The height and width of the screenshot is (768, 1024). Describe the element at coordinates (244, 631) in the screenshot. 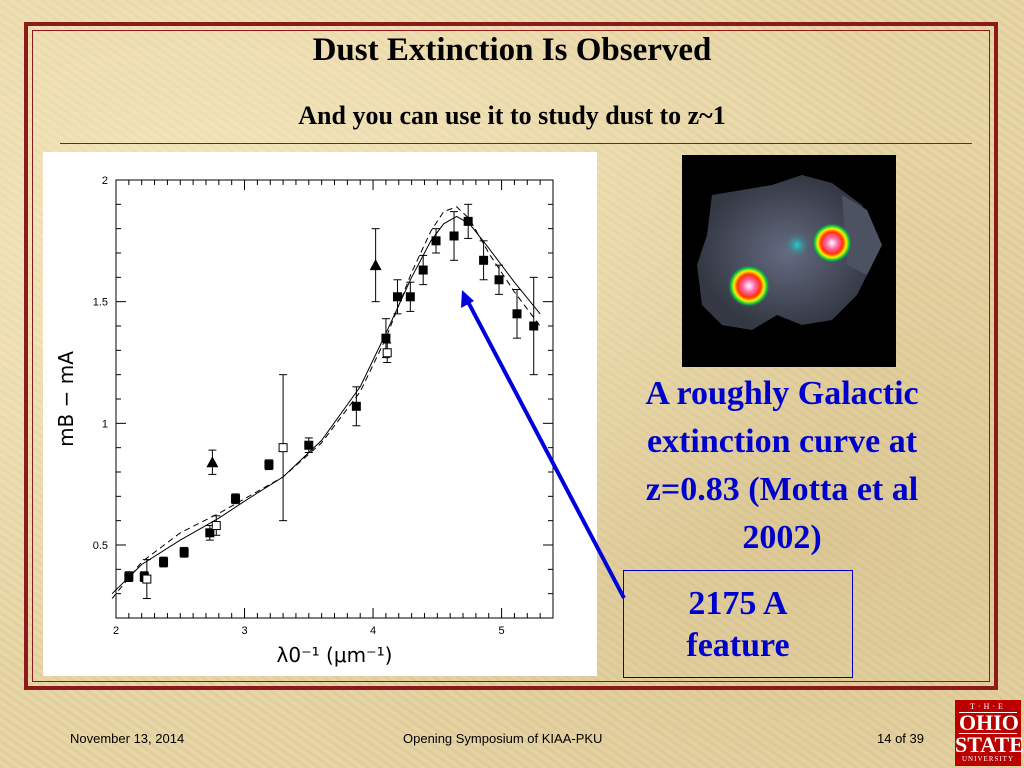

I see `x-tick-label: 3` at that location.